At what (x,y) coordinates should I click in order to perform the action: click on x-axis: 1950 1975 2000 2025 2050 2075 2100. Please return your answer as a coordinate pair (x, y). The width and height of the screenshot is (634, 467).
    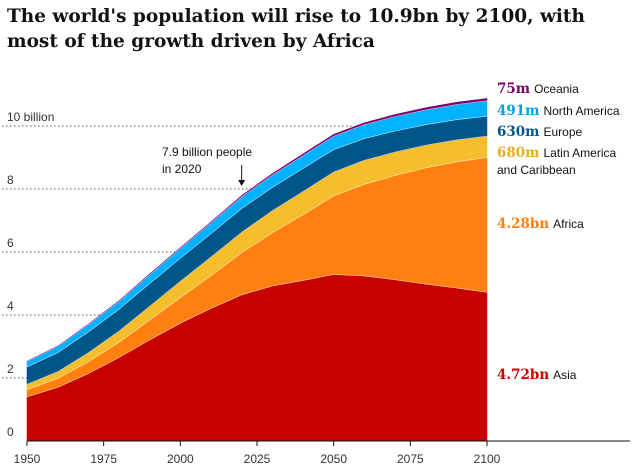
    Looking at the image, I should click on (322, 453).